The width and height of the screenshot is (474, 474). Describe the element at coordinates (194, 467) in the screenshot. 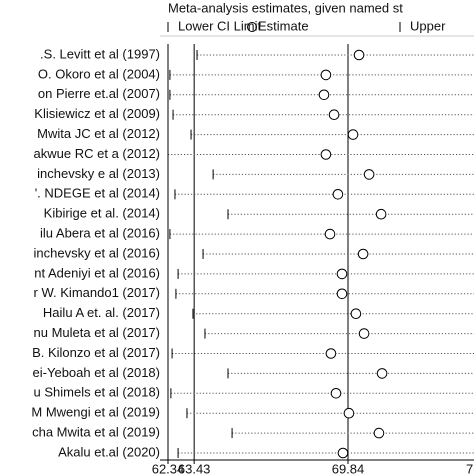

I see `x-tick-label: 63.43` at that location.